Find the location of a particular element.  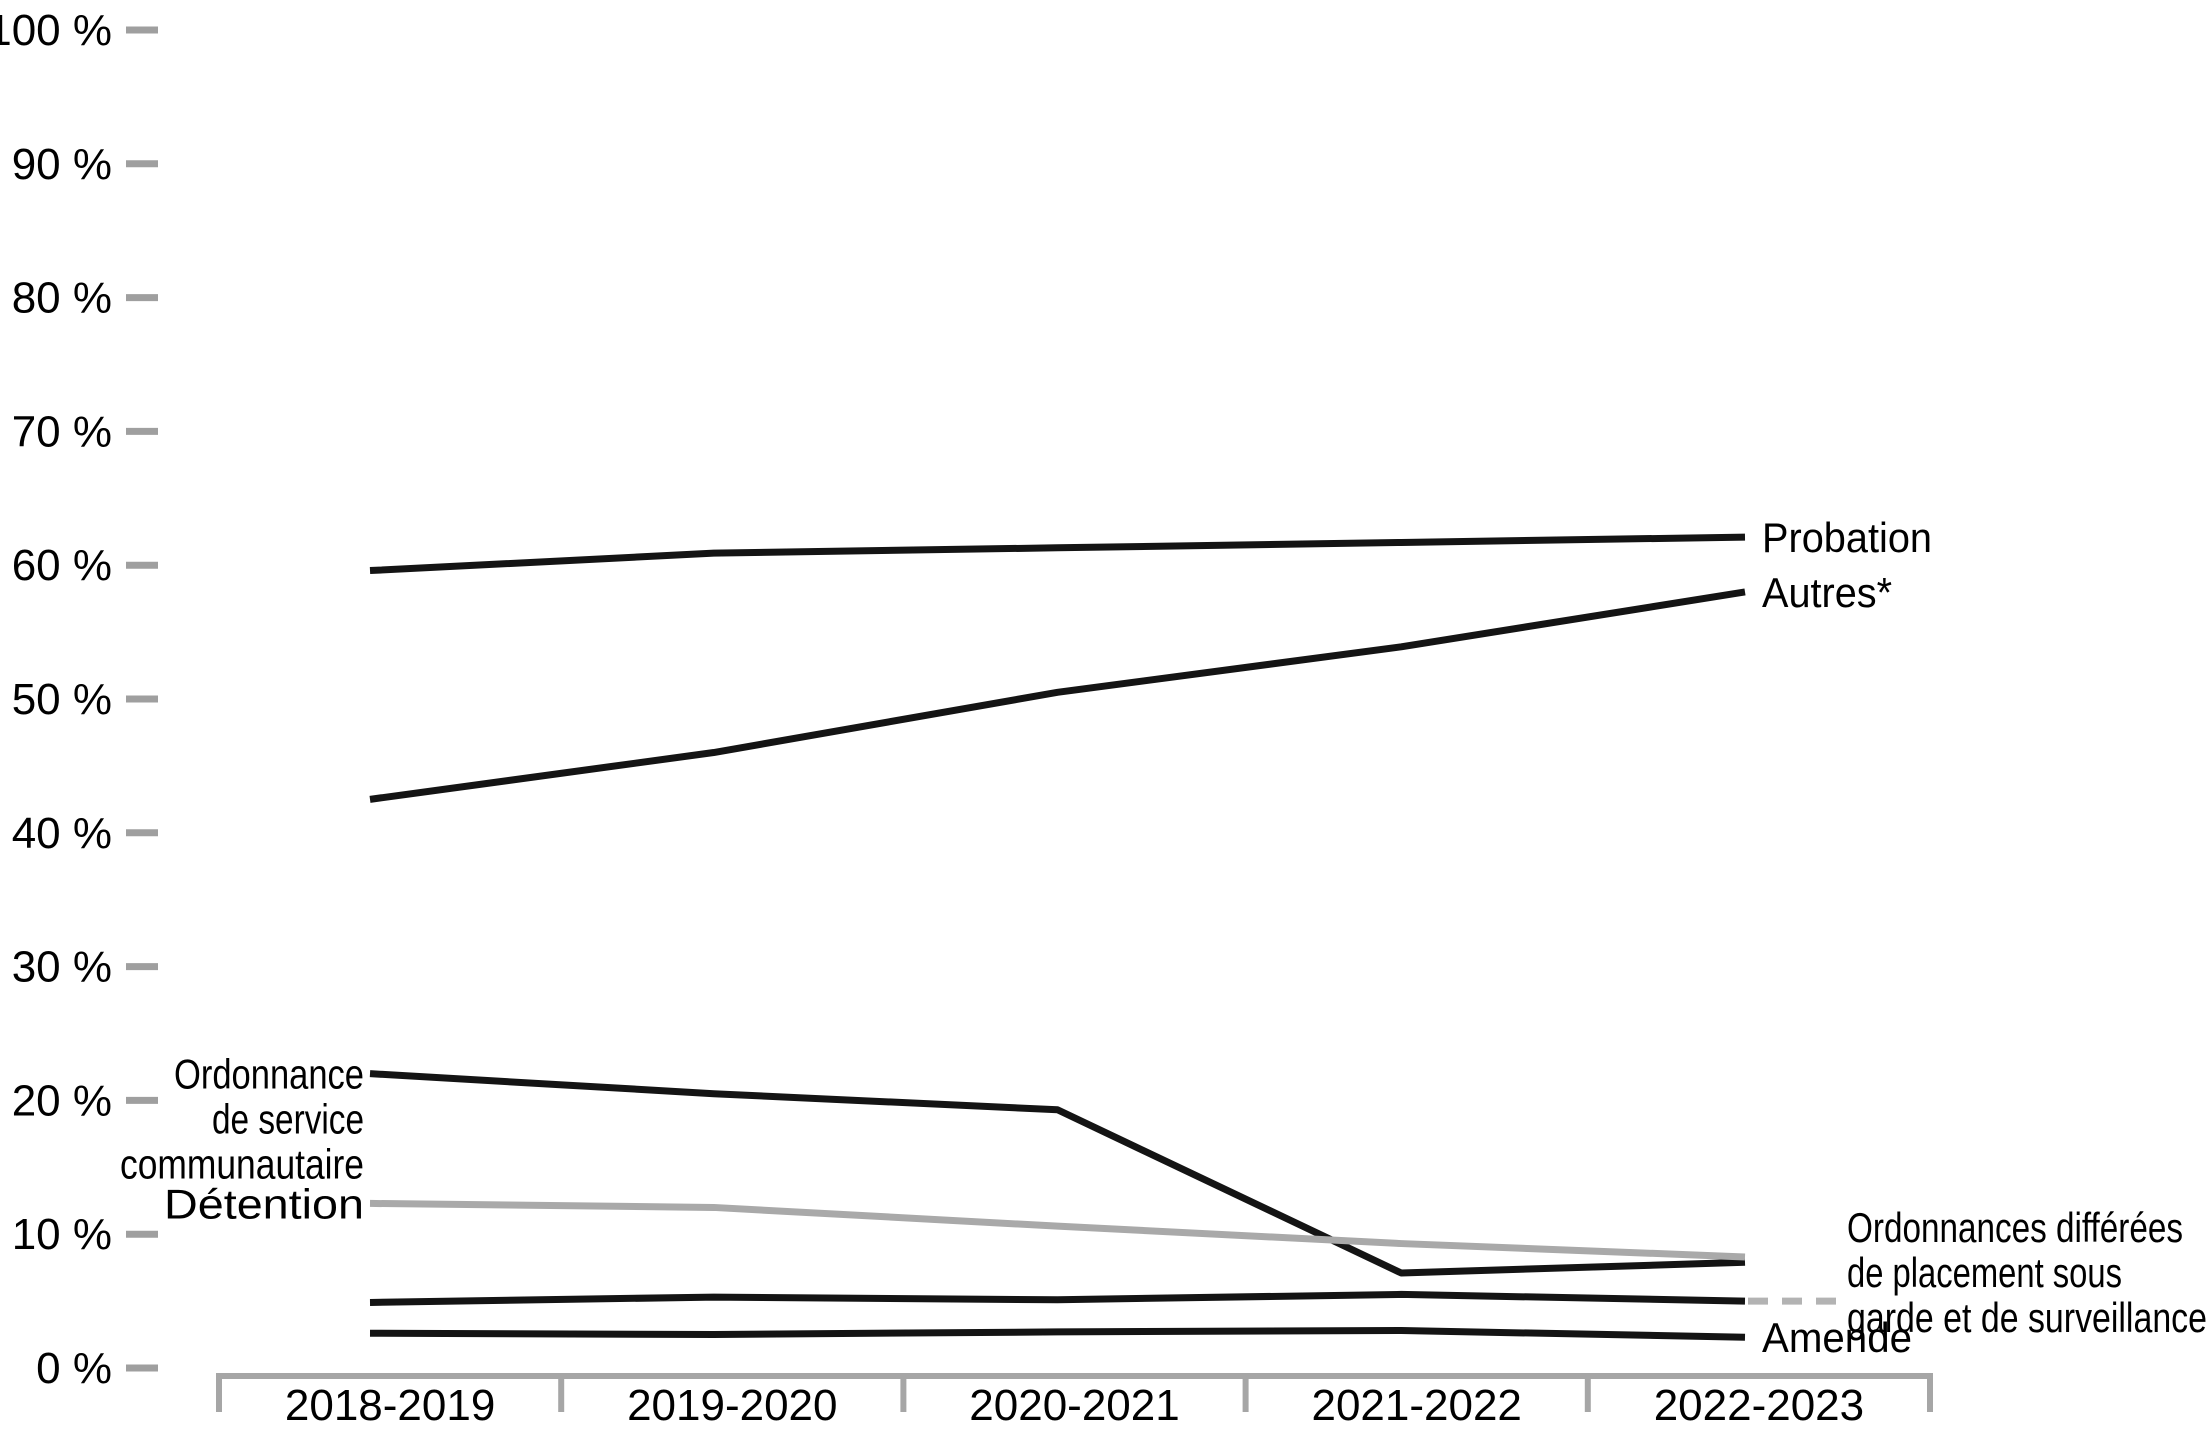

x-axis-label: 2020-2021 is located at coordinates (1074, 1405).